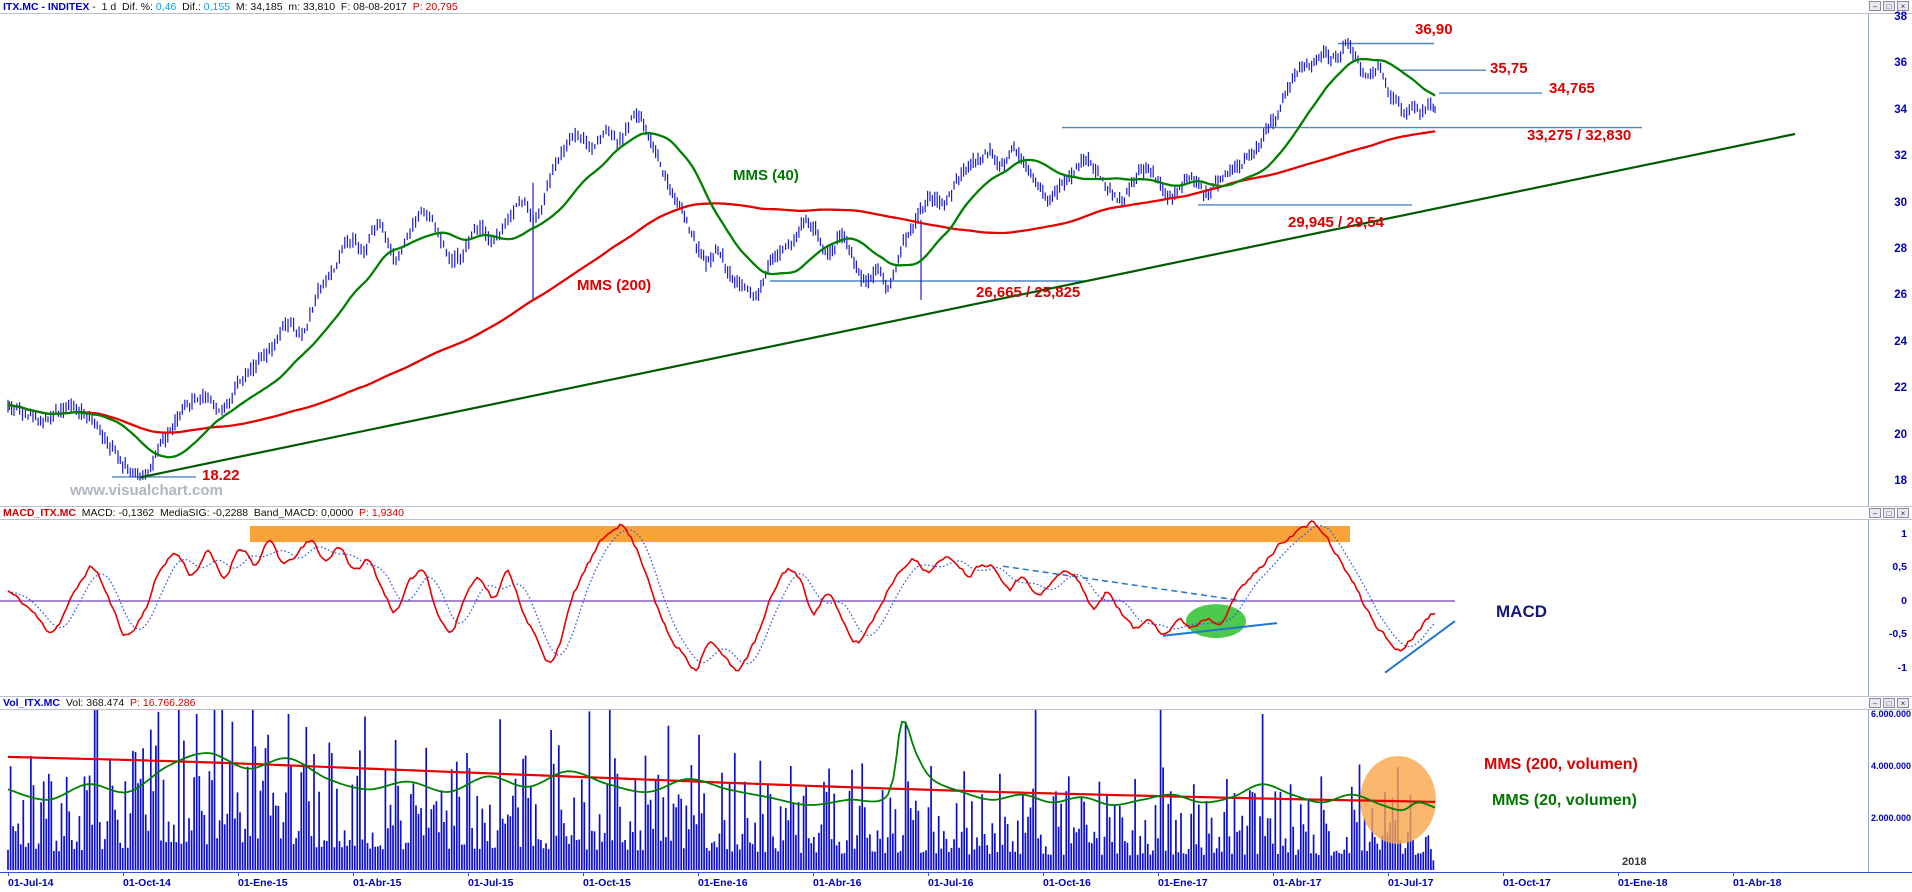  What do you see at coordinates (1900, 388) in the screenshot?
I see `price-axis-label: 22` at bounding box center [1900, 388].